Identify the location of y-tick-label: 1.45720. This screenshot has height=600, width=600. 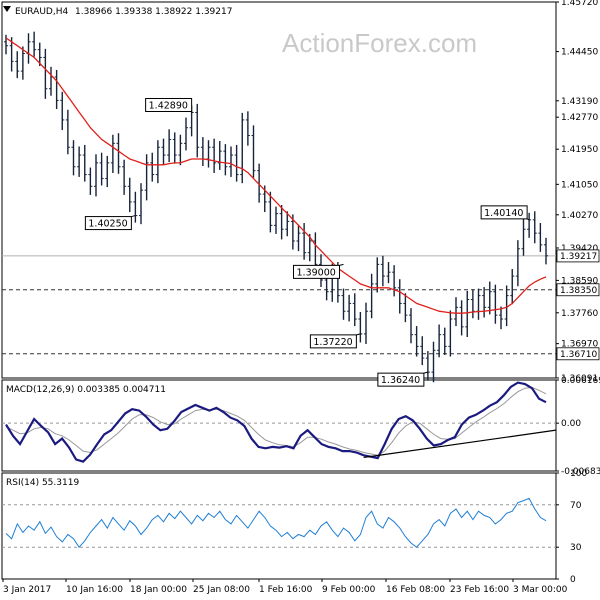
(579, 4).